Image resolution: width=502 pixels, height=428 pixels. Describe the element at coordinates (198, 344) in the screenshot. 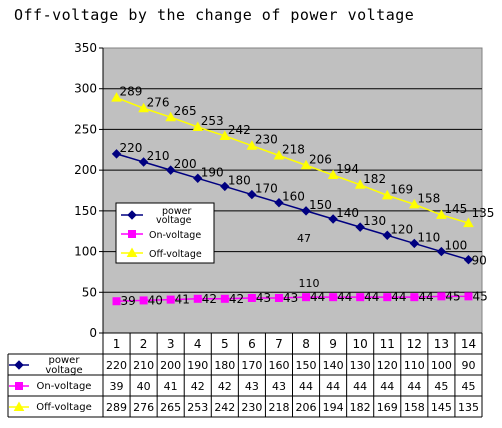

I see `x-tick-label: 4` at that location.